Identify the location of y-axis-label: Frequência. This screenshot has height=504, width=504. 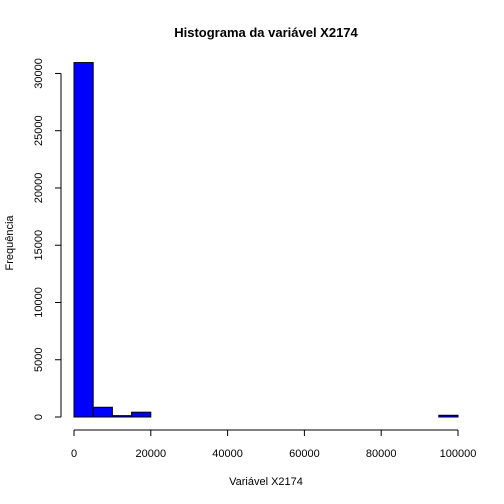
(10, 243).